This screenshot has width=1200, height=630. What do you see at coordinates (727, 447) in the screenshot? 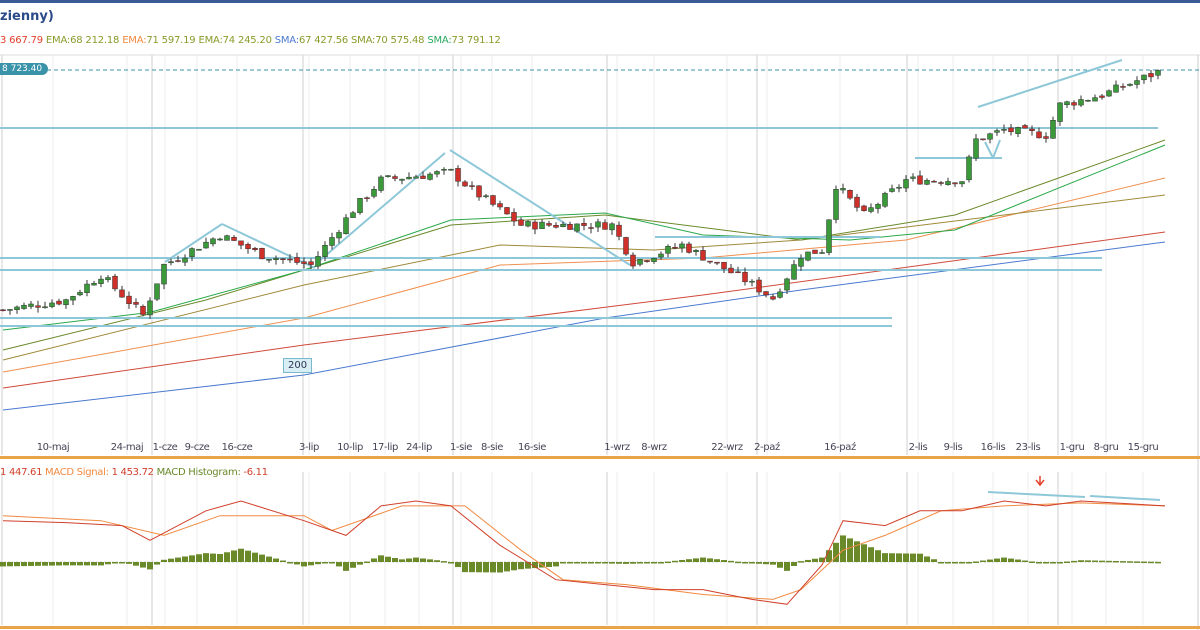
I see `x-tick-label: 22-wrz` at bounding box center [727, 447].